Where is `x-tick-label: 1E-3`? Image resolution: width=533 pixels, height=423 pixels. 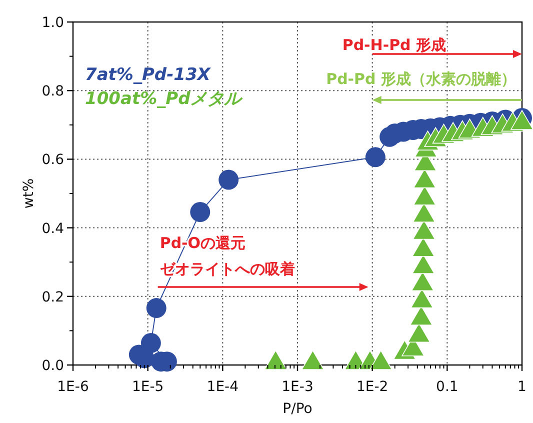
x-tick-label: 1E-3 is located at coordinates (298, 387).